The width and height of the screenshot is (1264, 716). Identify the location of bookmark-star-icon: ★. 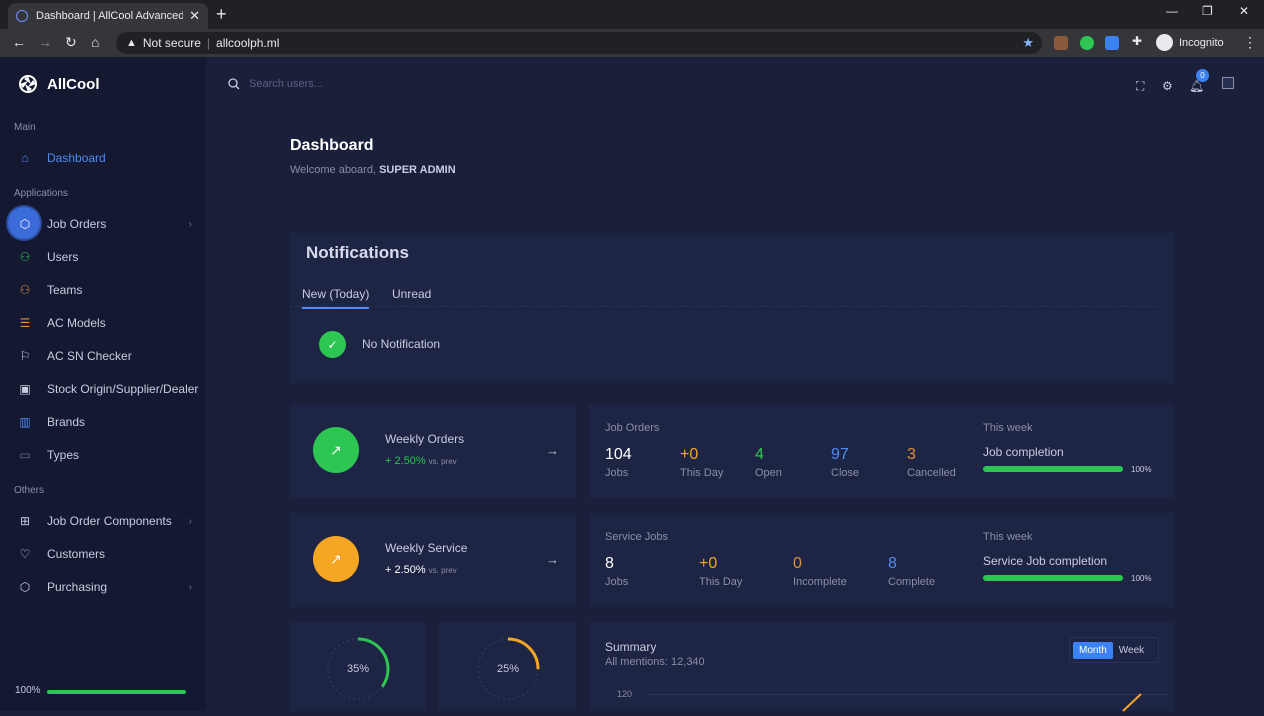
(1028, 42).